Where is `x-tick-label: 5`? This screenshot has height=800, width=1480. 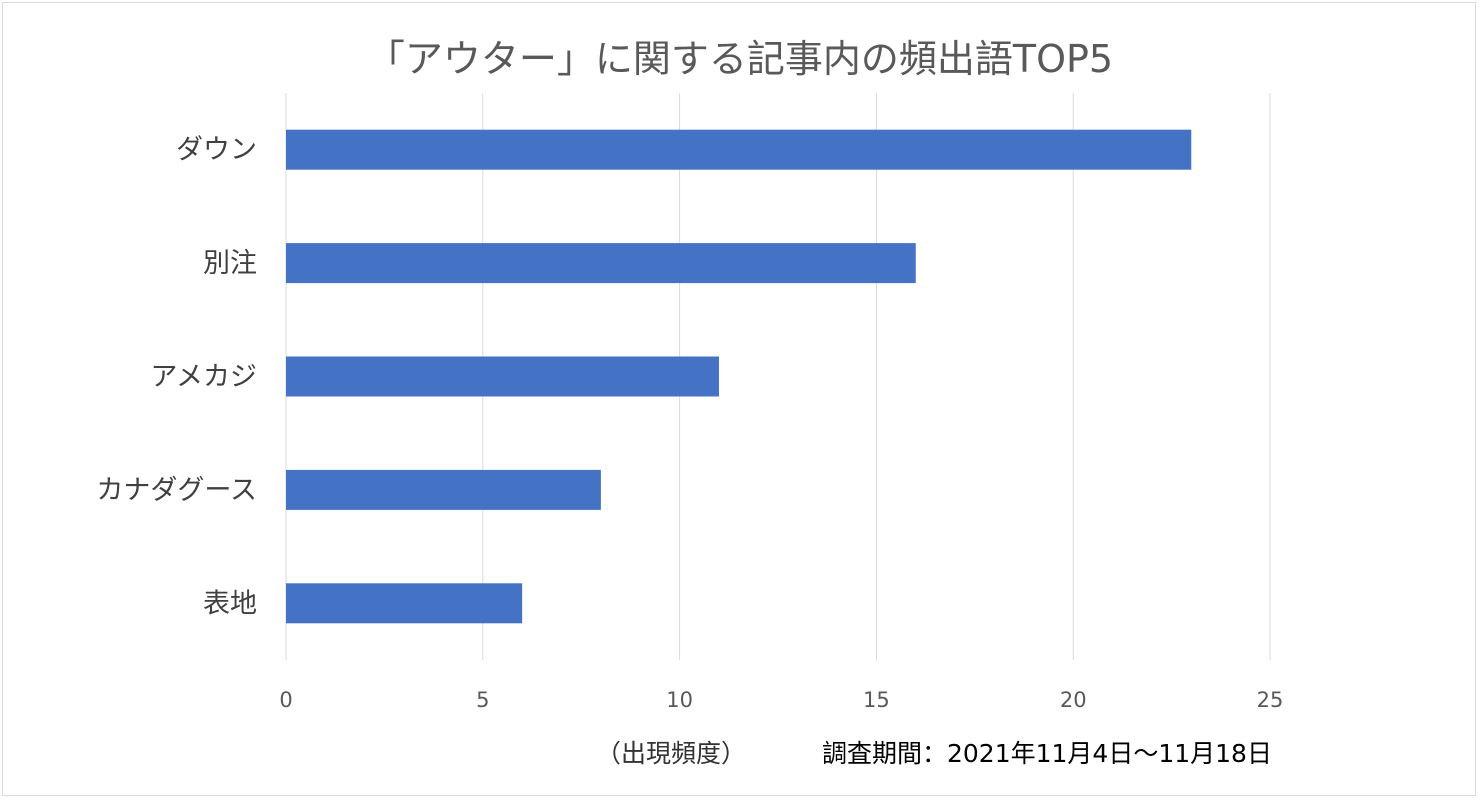
x-tick-label: 5 is located at coordinates (482, 700).